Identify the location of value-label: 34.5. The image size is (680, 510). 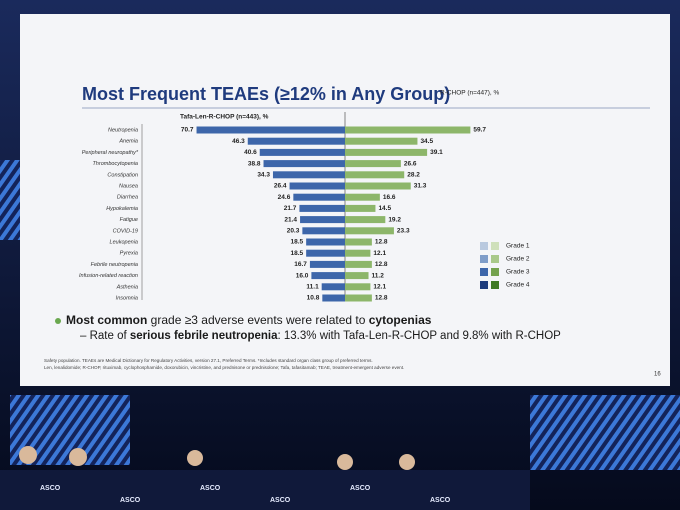
(426, 141).